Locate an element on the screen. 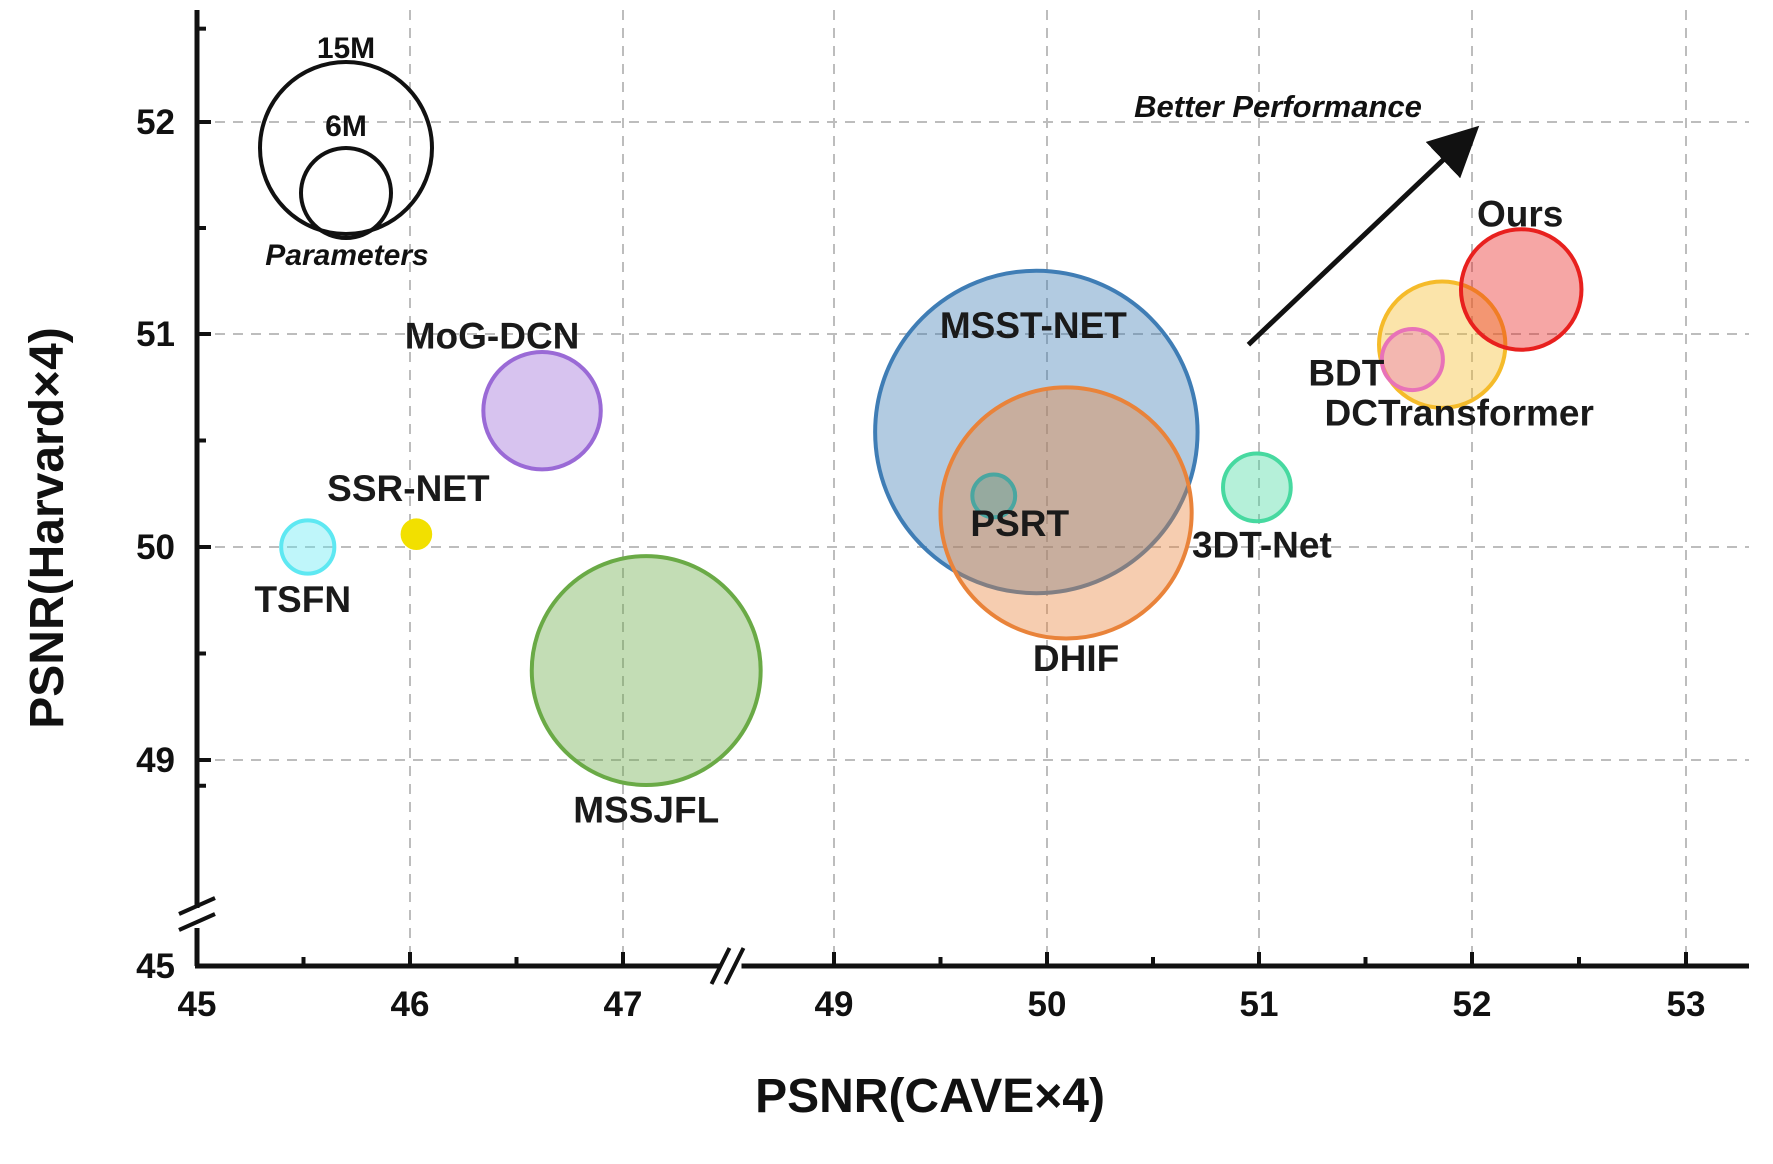  y-tick-label: 52 is located at coordinates (155, 122).